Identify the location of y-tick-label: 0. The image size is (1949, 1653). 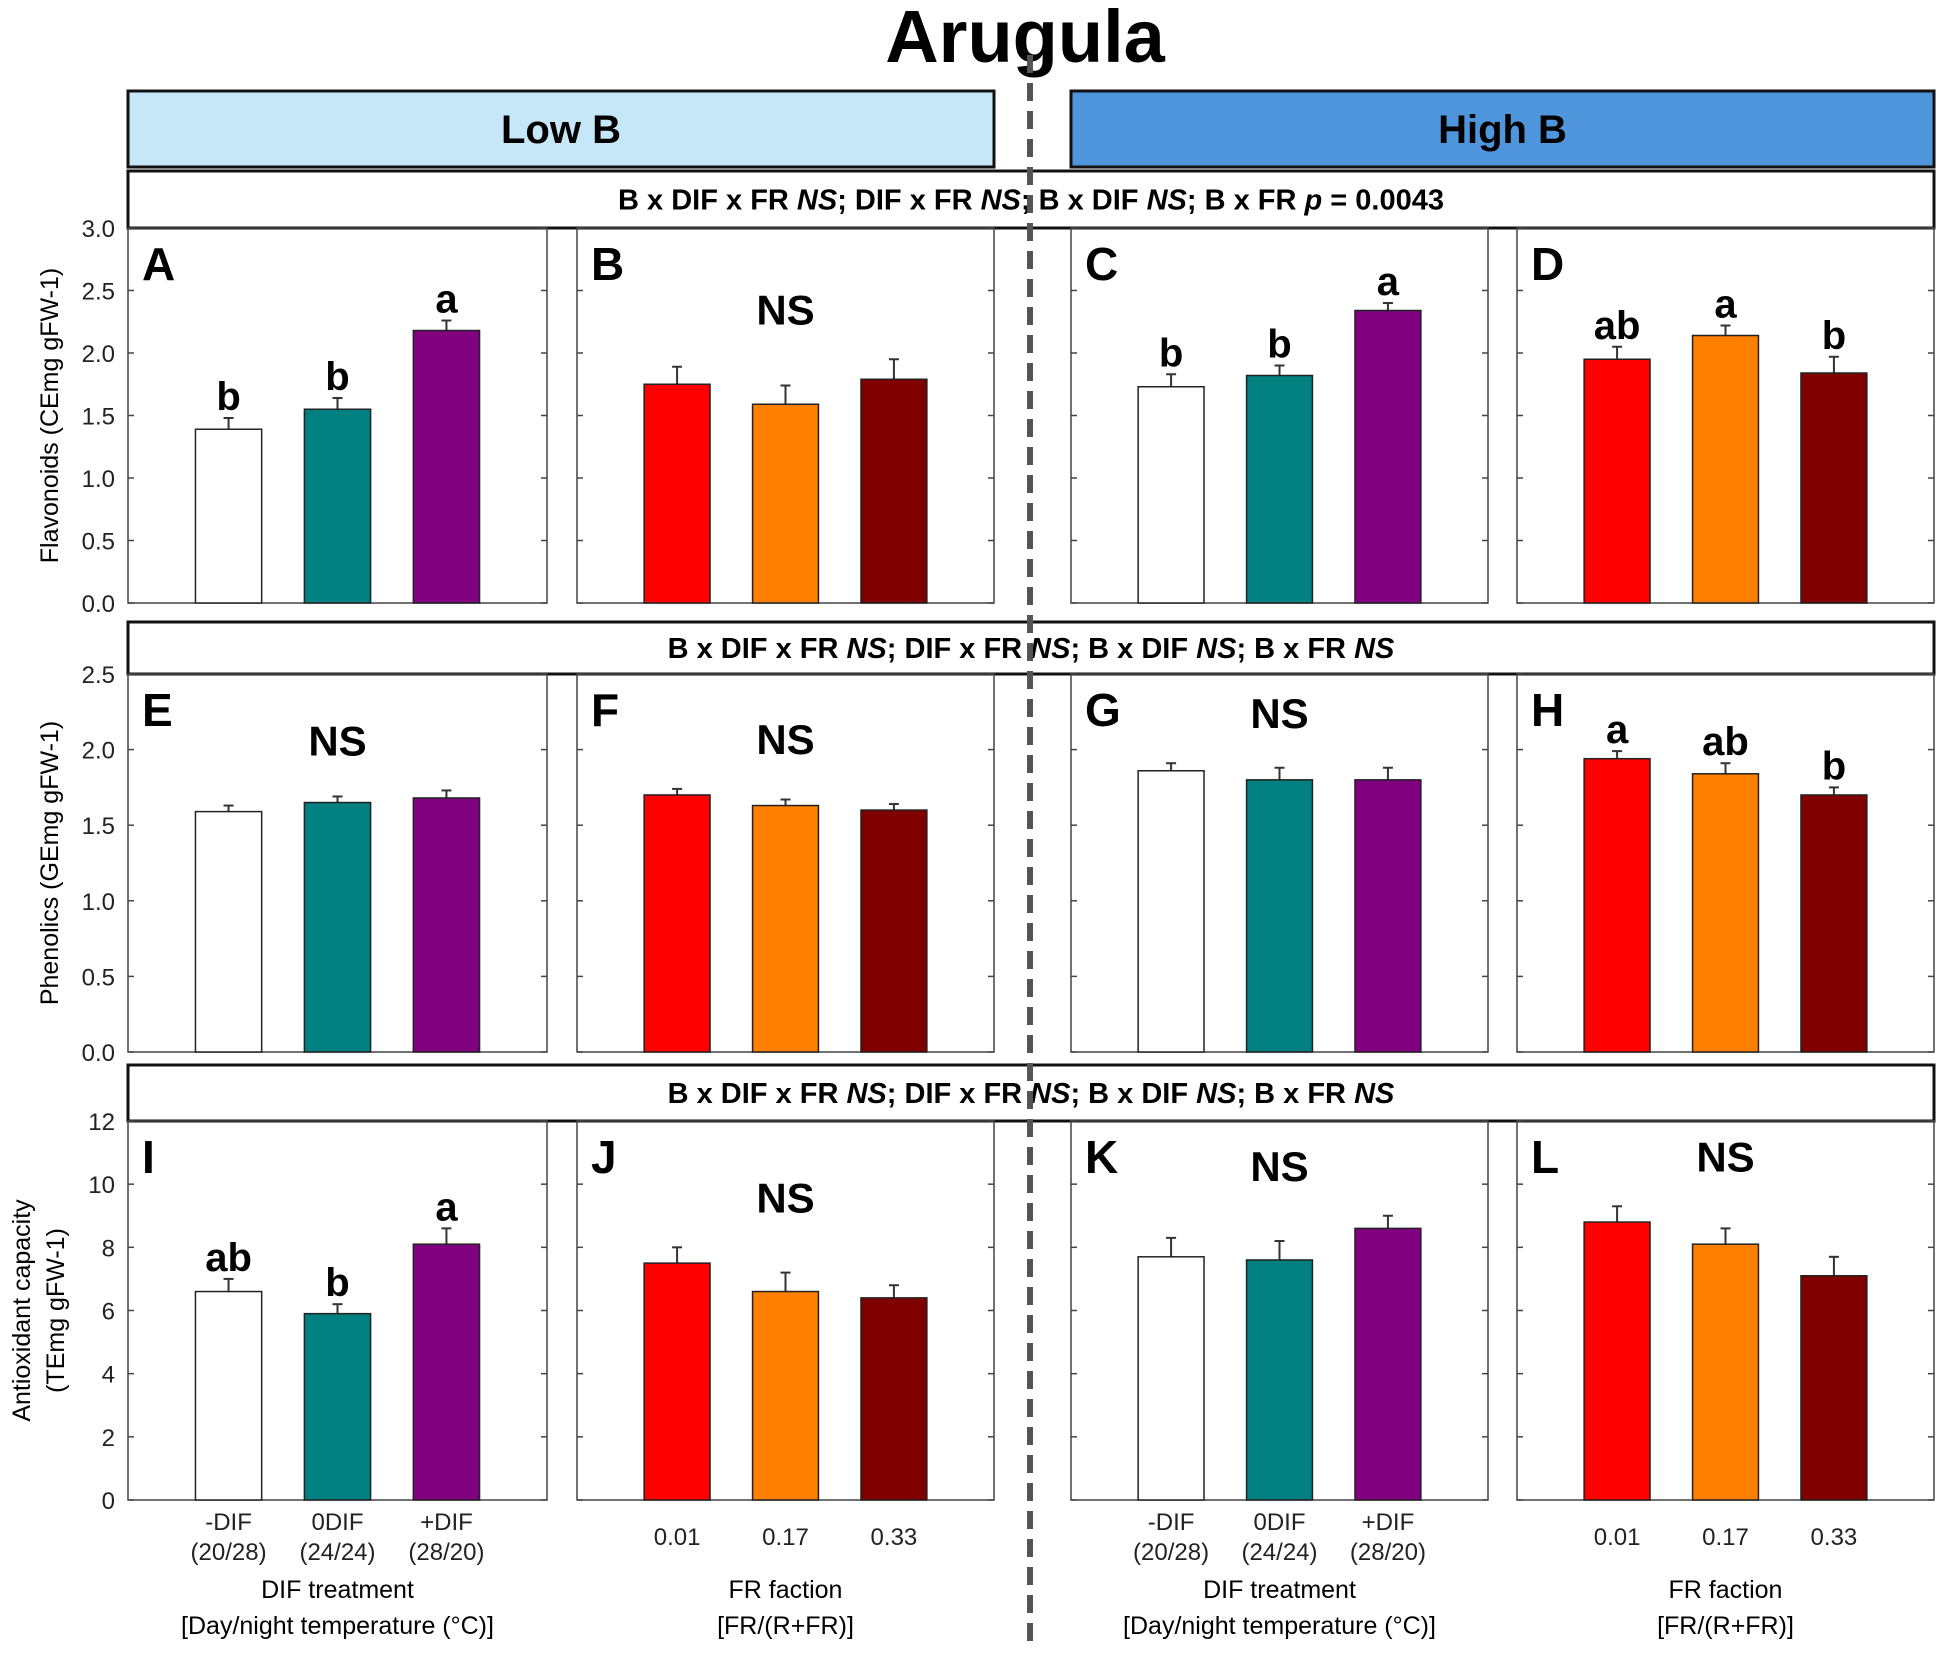
(108, 1501).